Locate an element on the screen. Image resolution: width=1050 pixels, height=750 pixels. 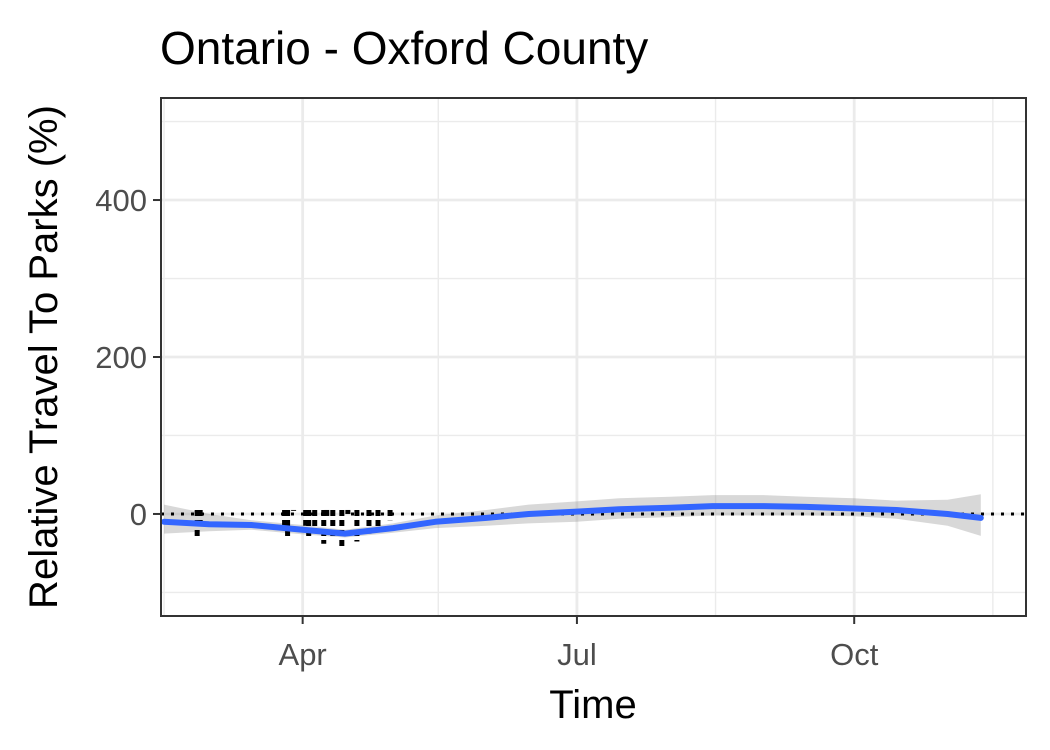
x-tick-label: Apr is located at coordinates (303, 654).